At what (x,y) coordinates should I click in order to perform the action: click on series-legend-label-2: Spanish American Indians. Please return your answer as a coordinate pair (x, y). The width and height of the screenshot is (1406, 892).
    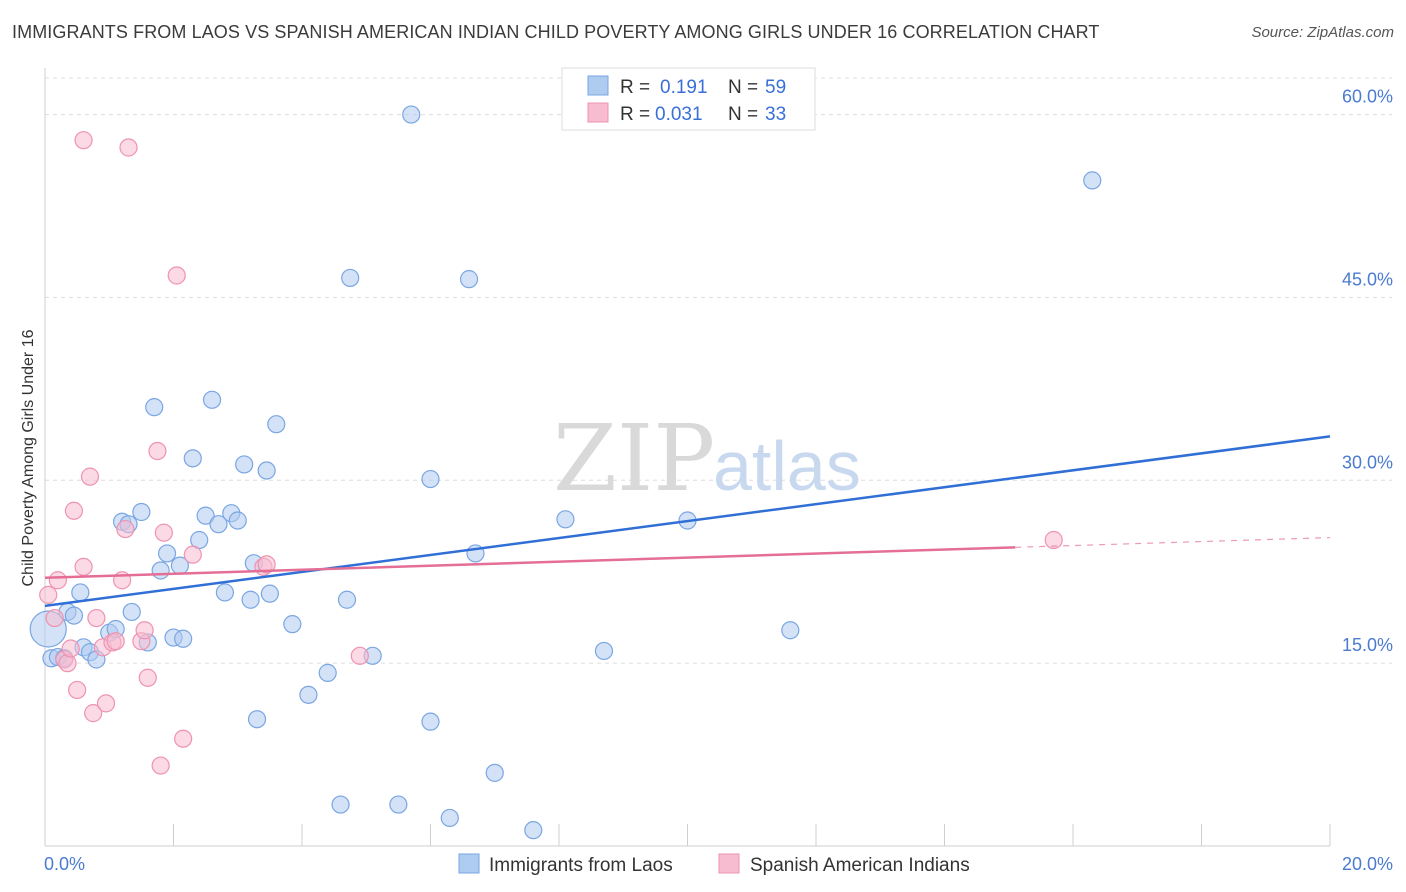
    Looking at the image, I should click on (860, 865).